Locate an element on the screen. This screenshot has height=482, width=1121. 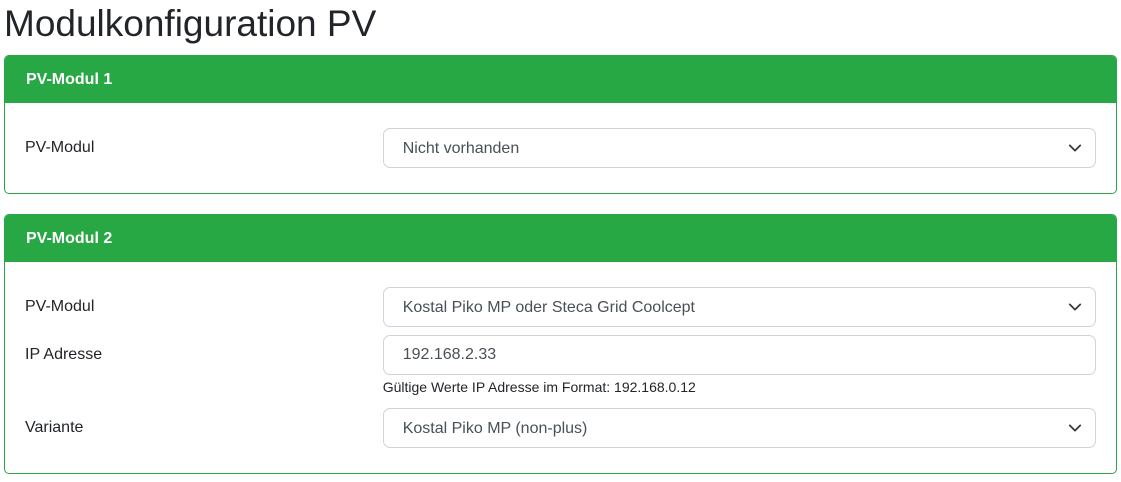
pv-module-2-card-header: PV-Modul 2 is located at coordinates (560, 239).